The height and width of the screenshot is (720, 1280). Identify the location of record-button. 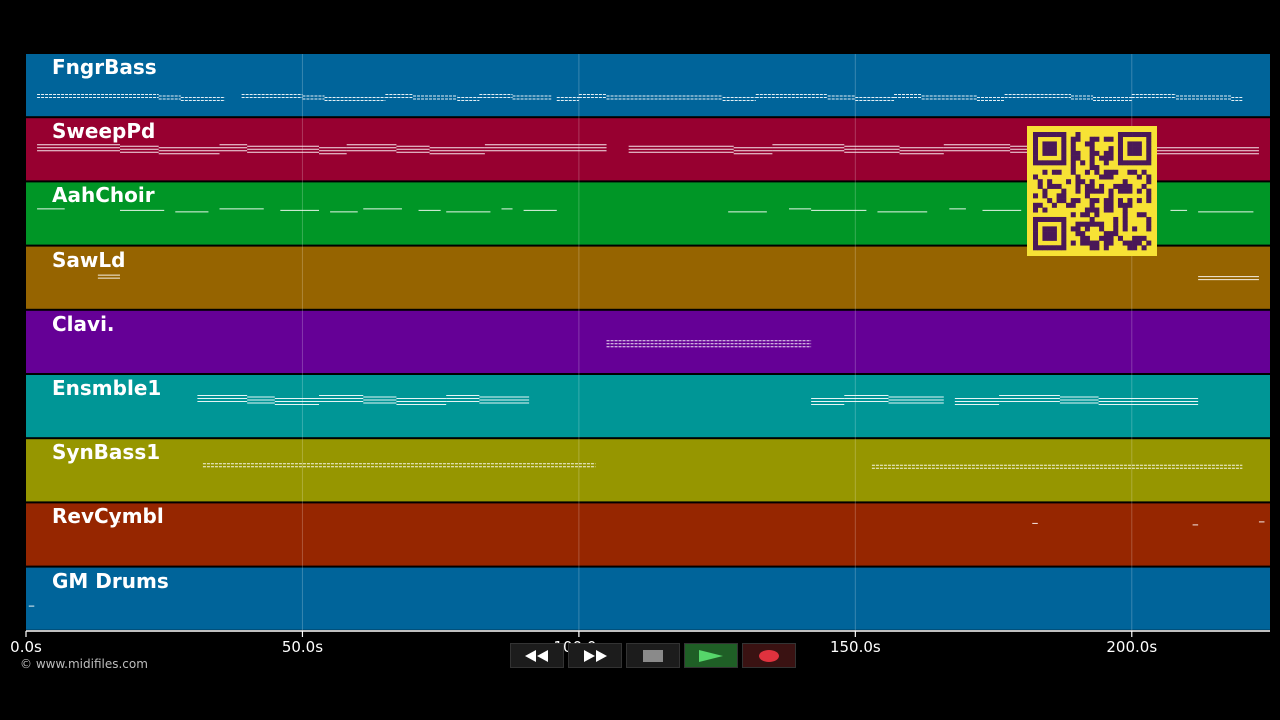
(769, 655).